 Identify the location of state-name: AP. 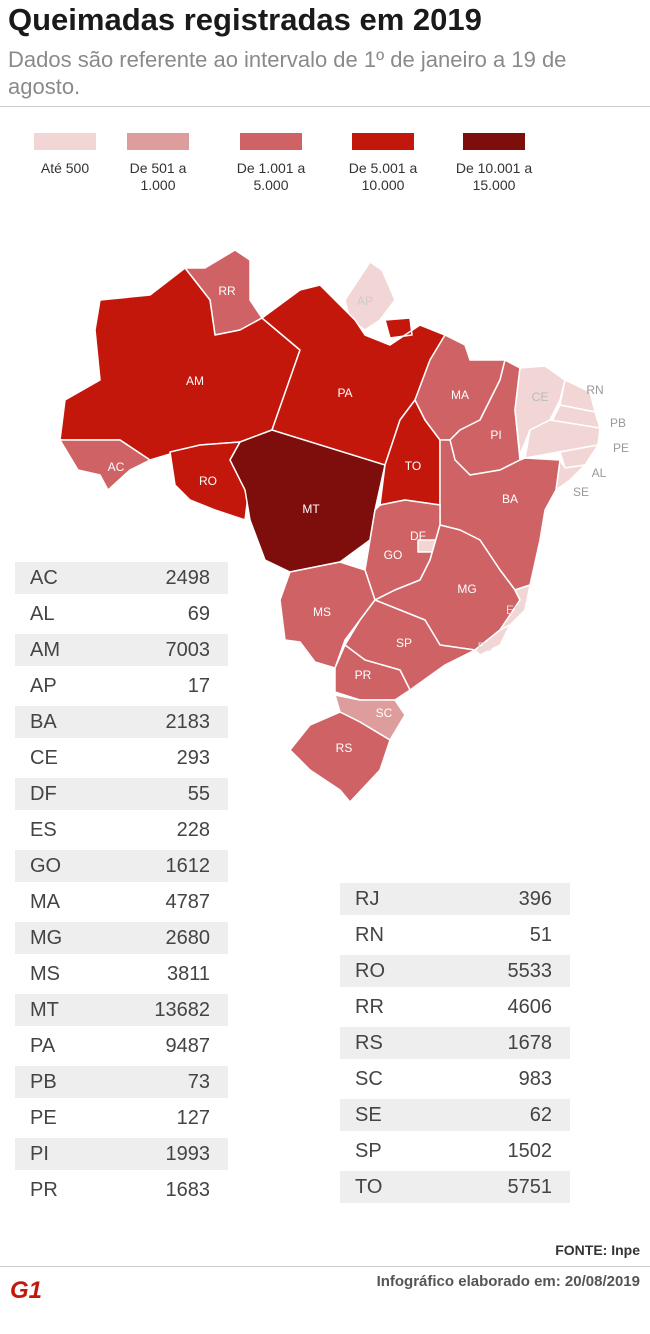
(43, 686).